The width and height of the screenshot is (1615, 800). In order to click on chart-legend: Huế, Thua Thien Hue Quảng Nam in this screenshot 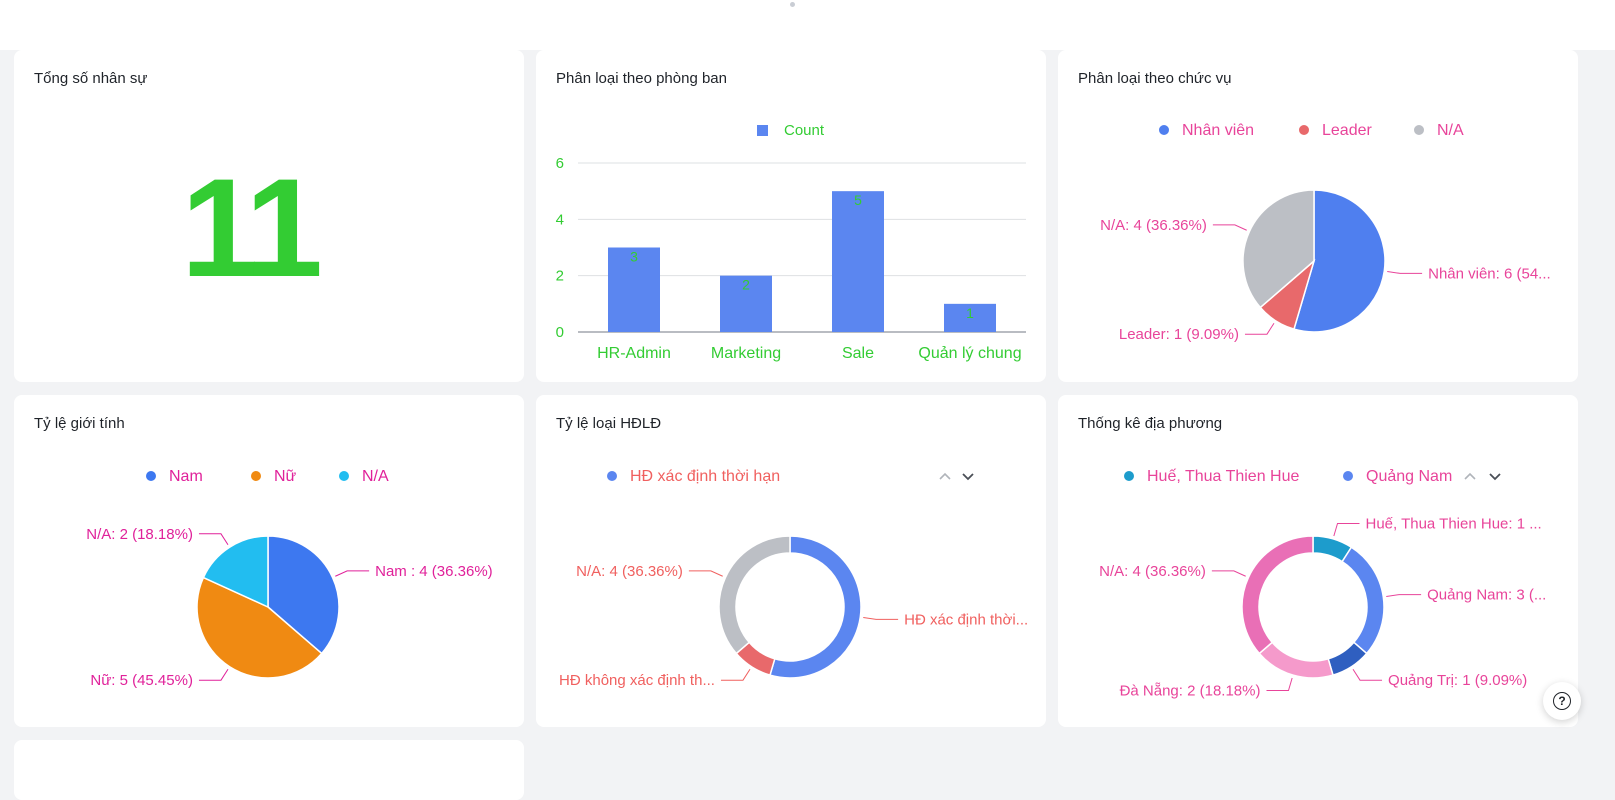, I will do `click(1288, 476)`.